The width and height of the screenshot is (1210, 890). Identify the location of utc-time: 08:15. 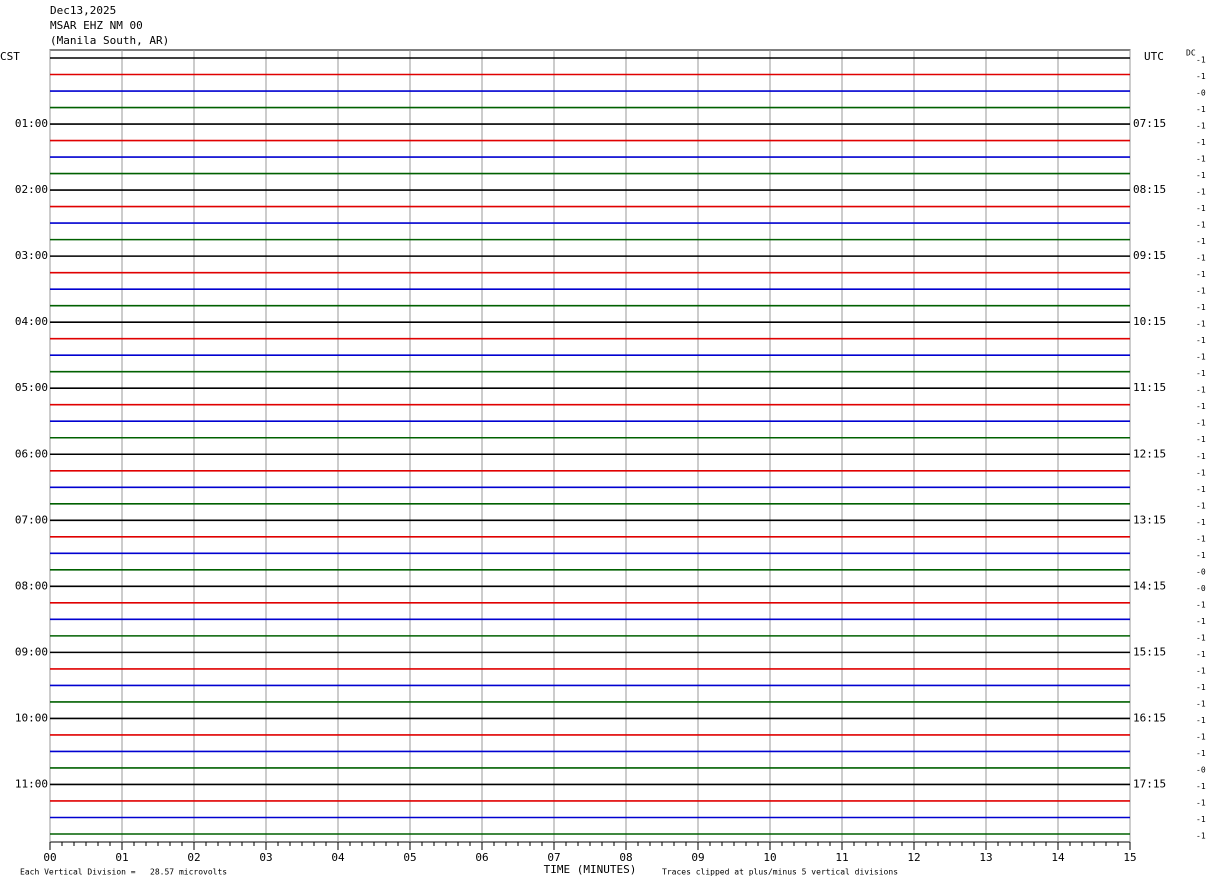
(1149, 189).